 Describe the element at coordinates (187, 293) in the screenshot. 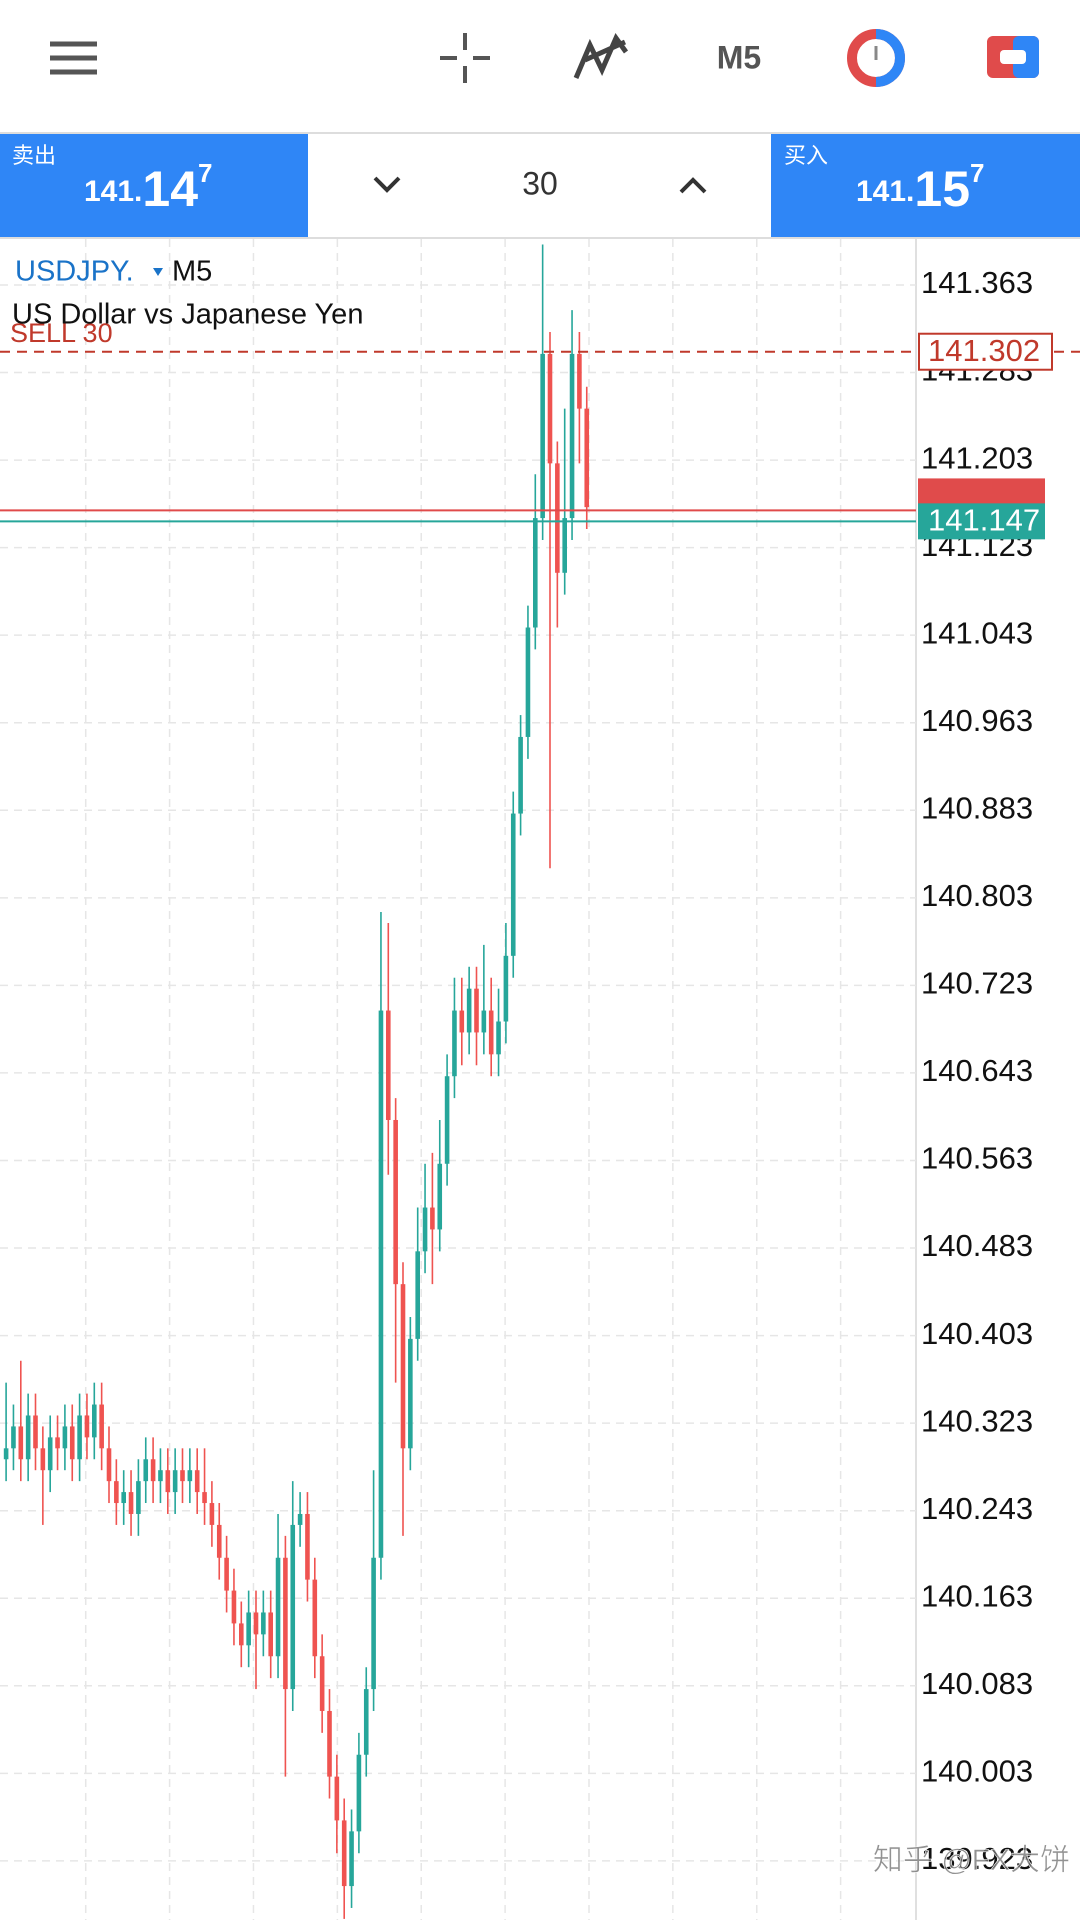

I see `chart-header: USDJPY. M5 US Dollar vs Japanese Yen` at that location.